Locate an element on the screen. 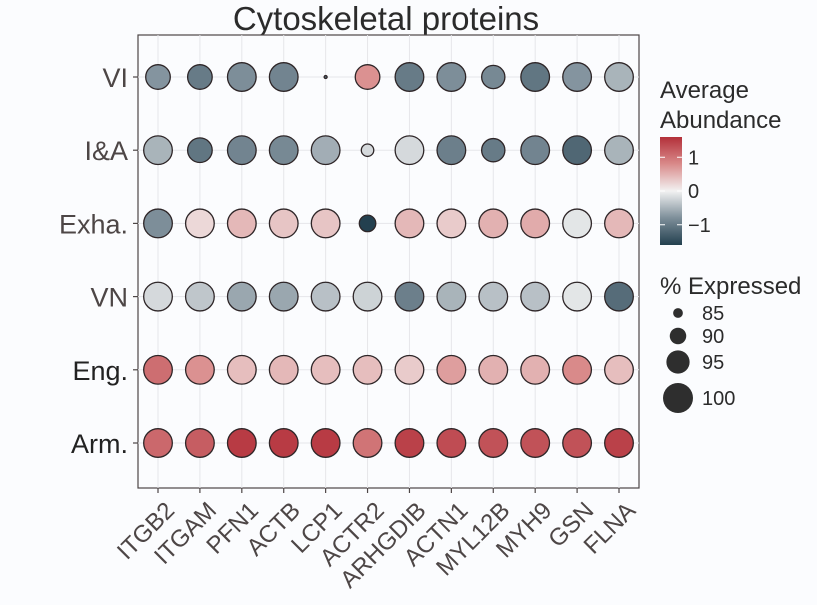  size-legend-label: 85 is located at coordinates (713, 314).